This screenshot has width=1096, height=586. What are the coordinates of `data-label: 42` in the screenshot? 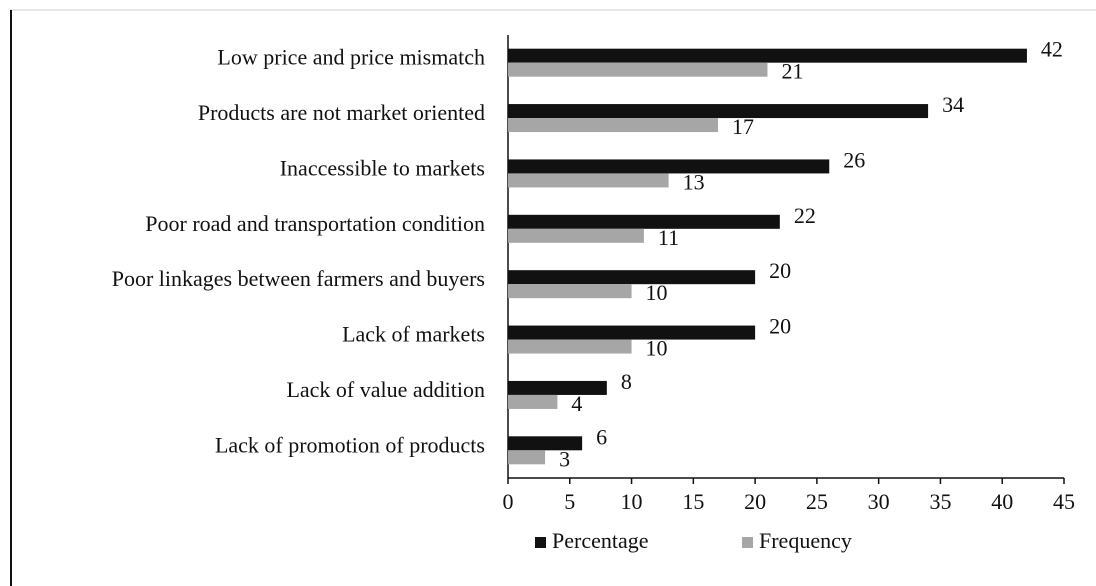 It's located at (1052, 49).